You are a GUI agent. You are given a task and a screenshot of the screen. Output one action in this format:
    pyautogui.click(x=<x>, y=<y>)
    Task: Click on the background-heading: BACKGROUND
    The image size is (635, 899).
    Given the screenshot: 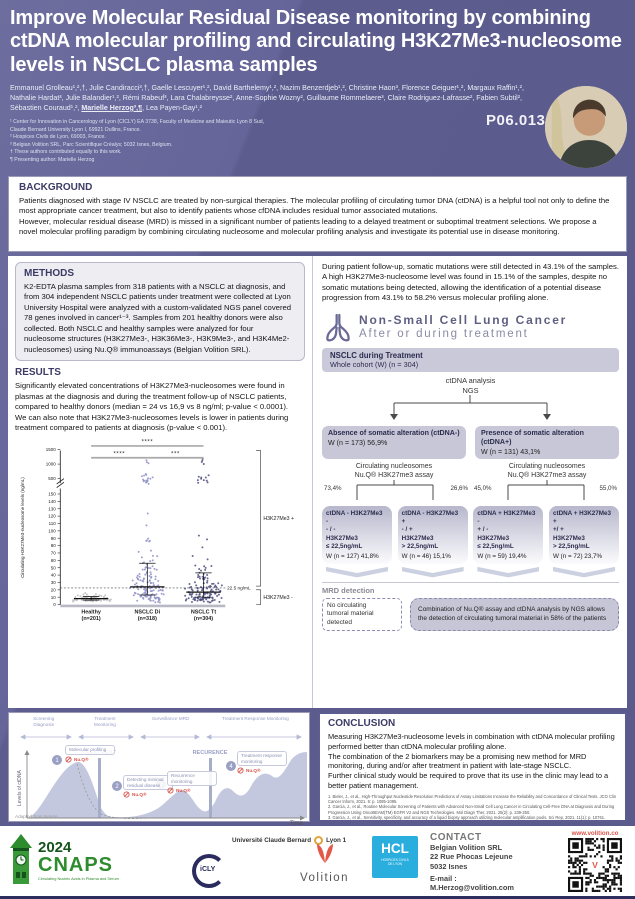 What is the action you would take?
    pyautogui.click(x=56, y=187)
    